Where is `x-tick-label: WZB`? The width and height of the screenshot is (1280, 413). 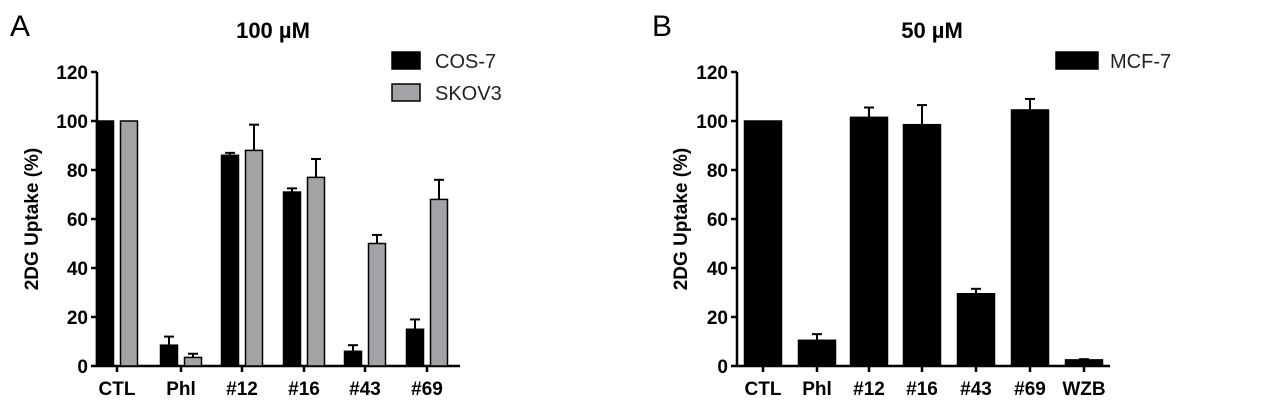
x-tick-label: WZB is located at coordinates (1083, 389).